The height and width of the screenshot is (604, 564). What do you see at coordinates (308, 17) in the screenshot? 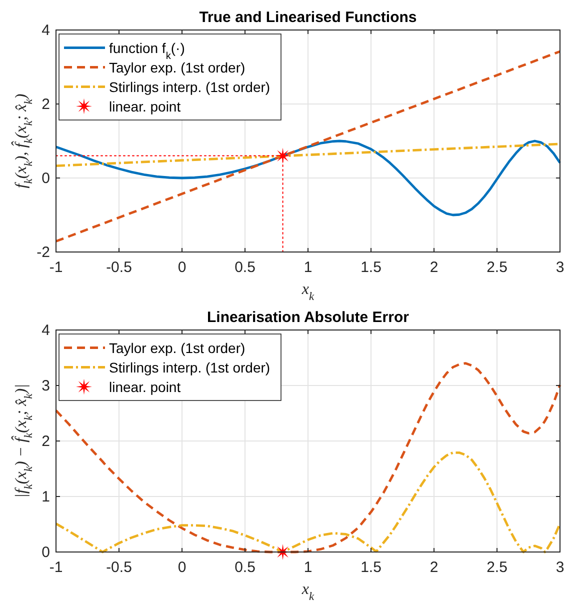
I see `chart-title: True and Linearised Functions` at bounding box center [308, 17].